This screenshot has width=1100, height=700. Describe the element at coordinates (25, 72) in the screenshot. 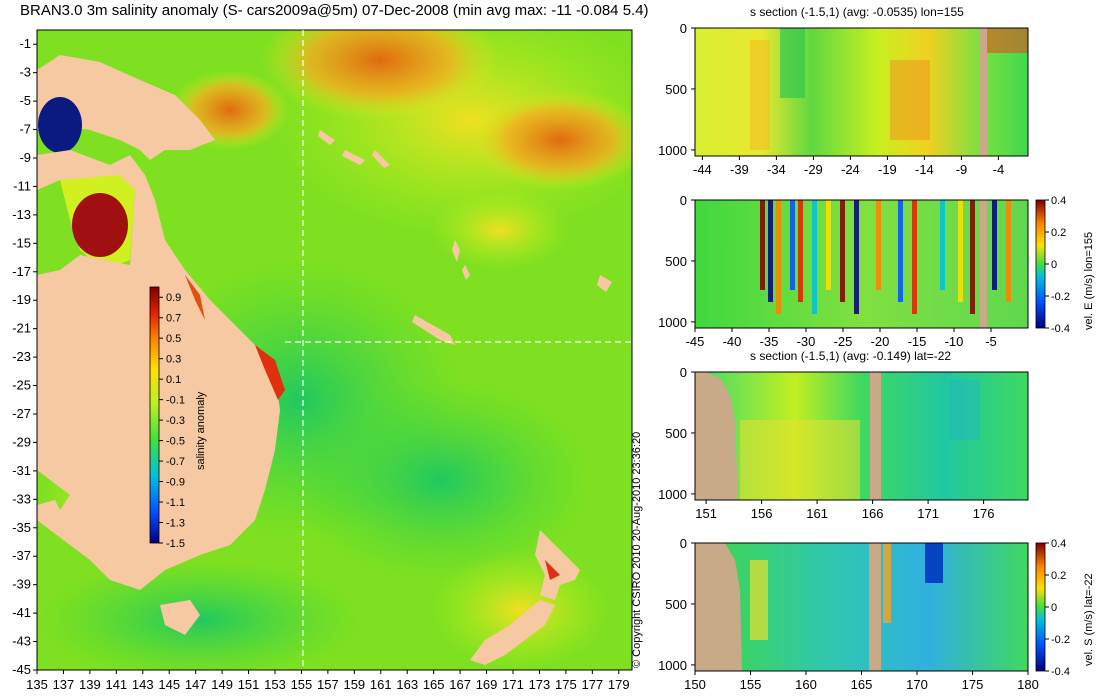

I see `map-y-tick-label: -3` at that location.